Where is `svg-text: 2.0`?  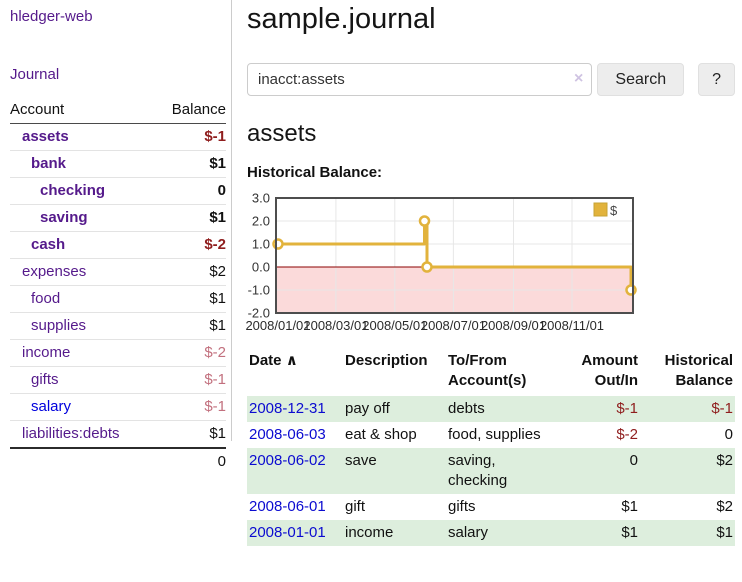 svg-text: 2.0 is located at coordinates (261, 221).